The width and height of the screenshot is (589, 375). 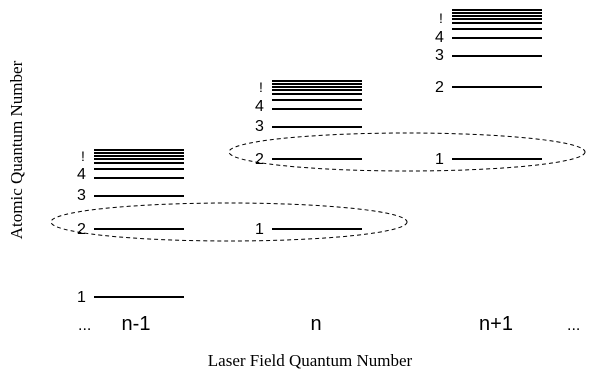 What do you see at coordinates (16, 149) in the screenshot?
I see `y-axis-label: Atomic Quantum Number` at bounding box center [16, 149].